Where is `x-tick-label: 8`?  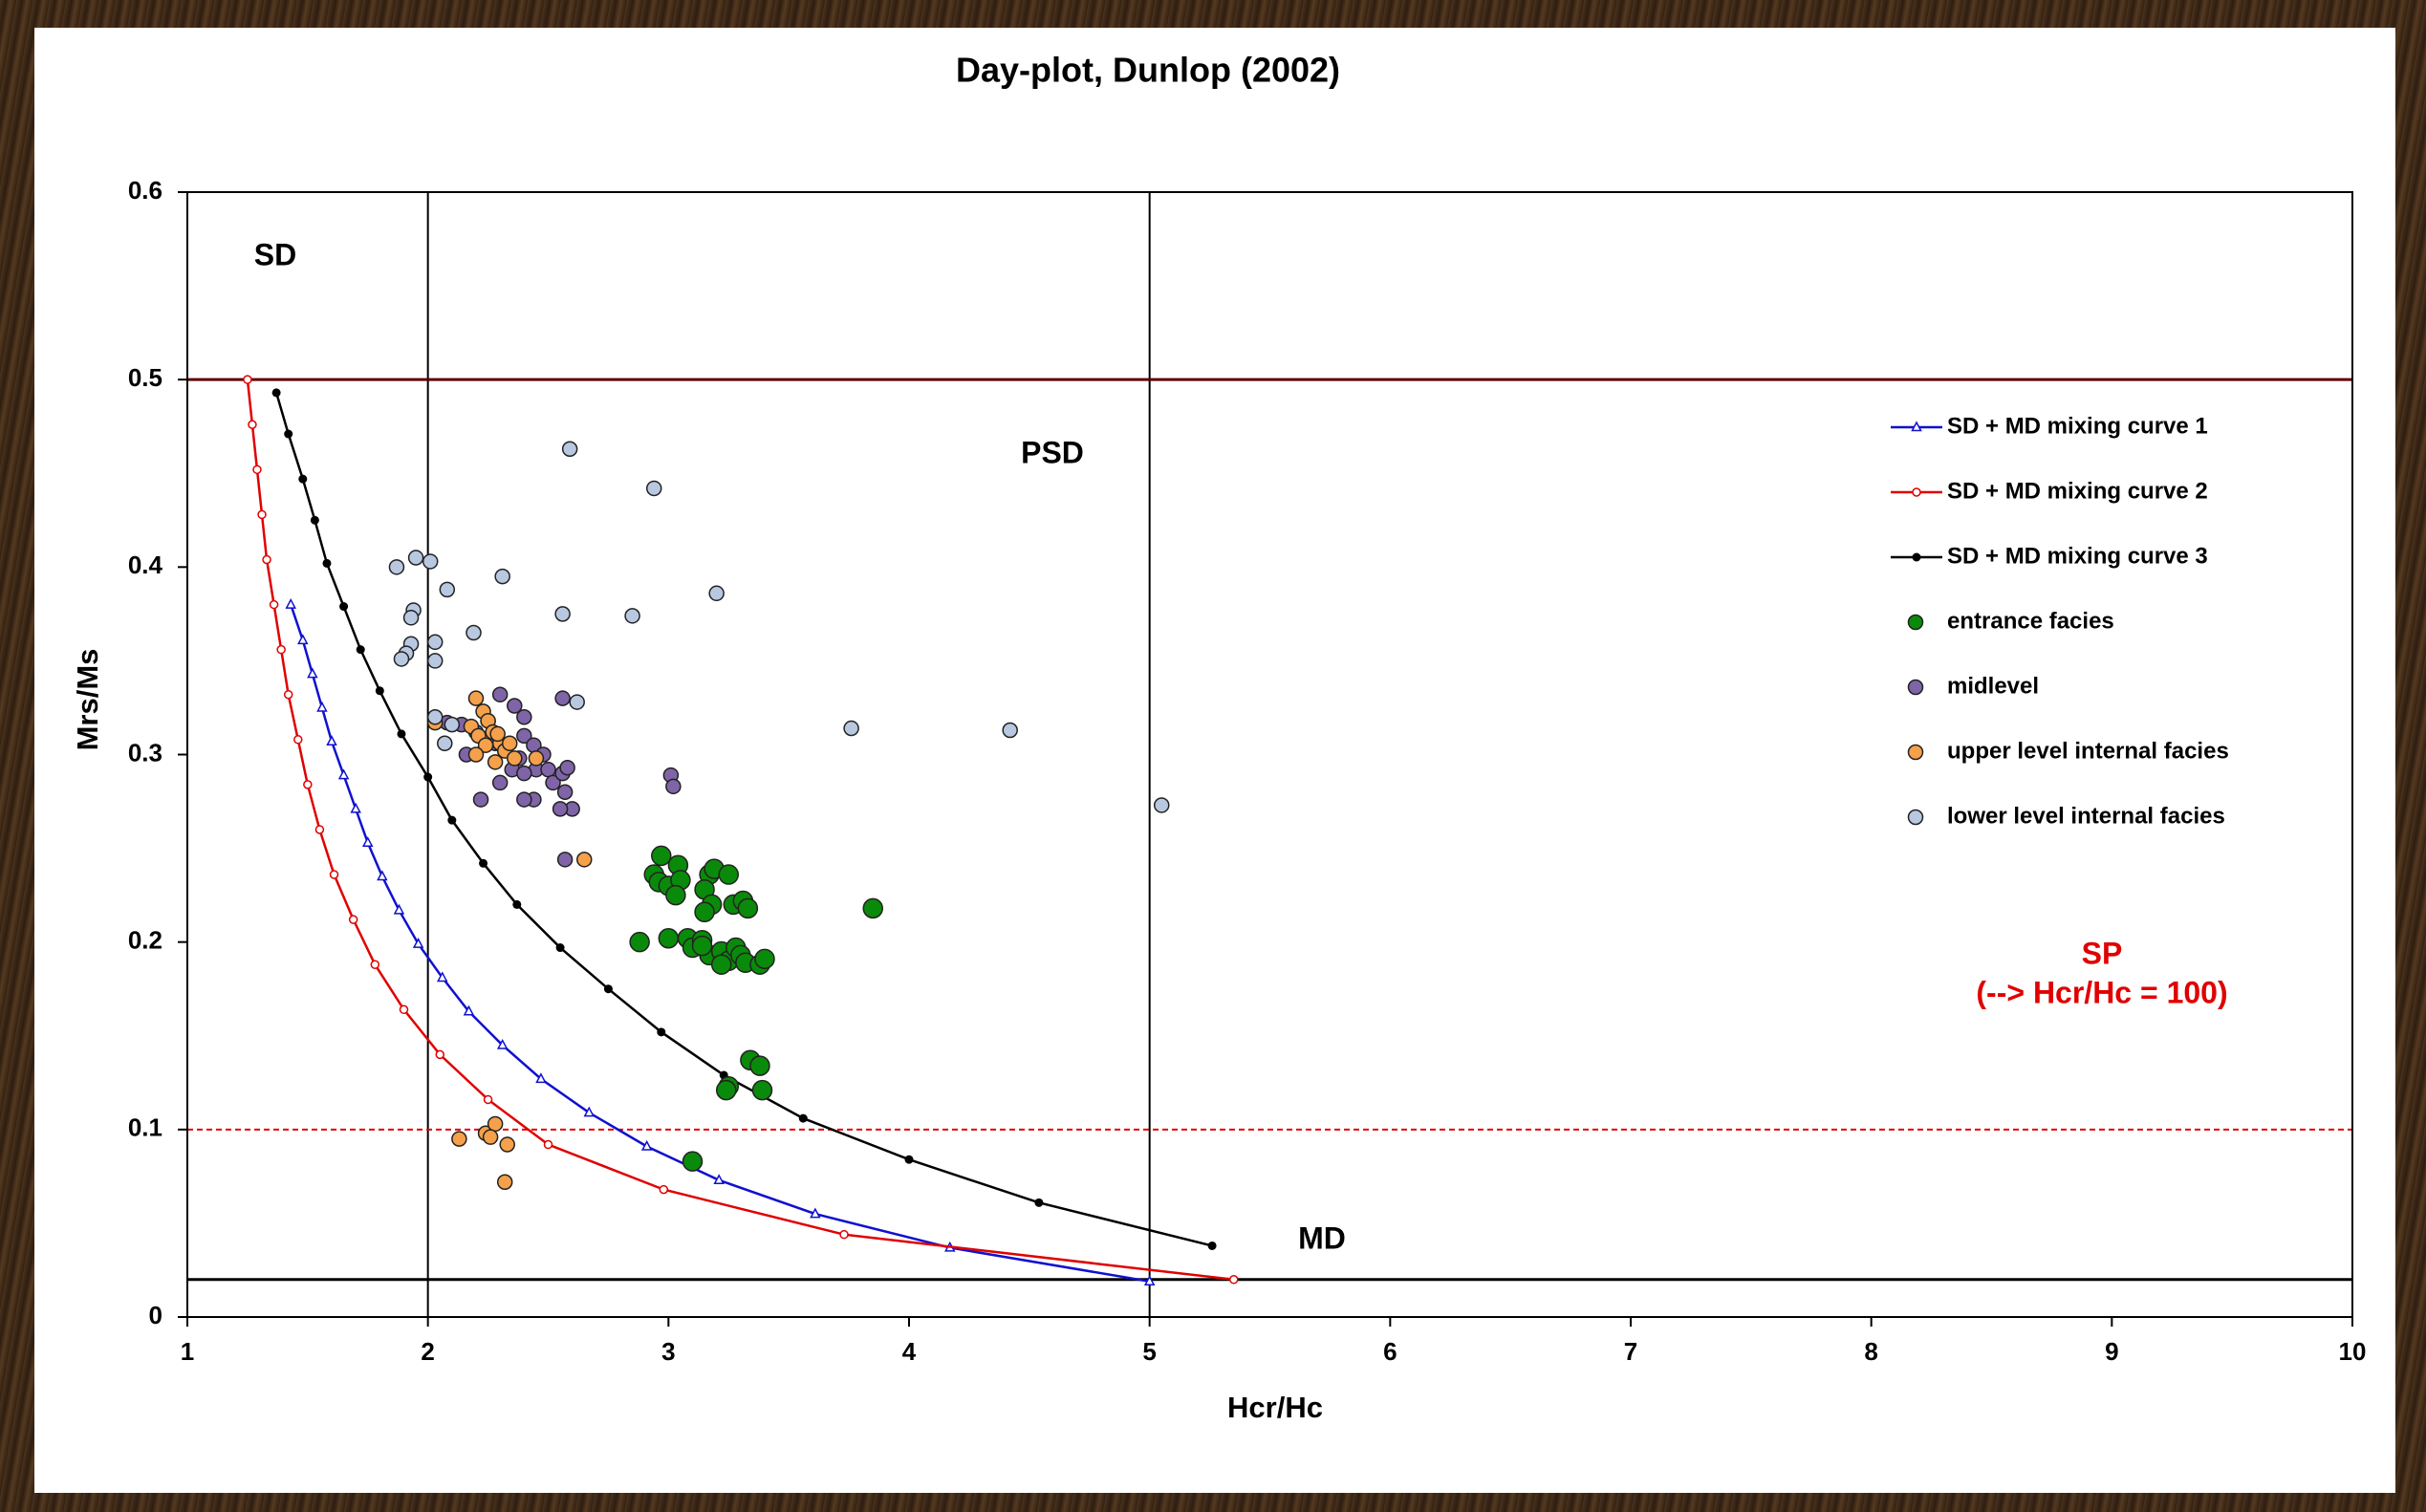 x-tick-label: 8 is located at coordinates (1870, 1351).